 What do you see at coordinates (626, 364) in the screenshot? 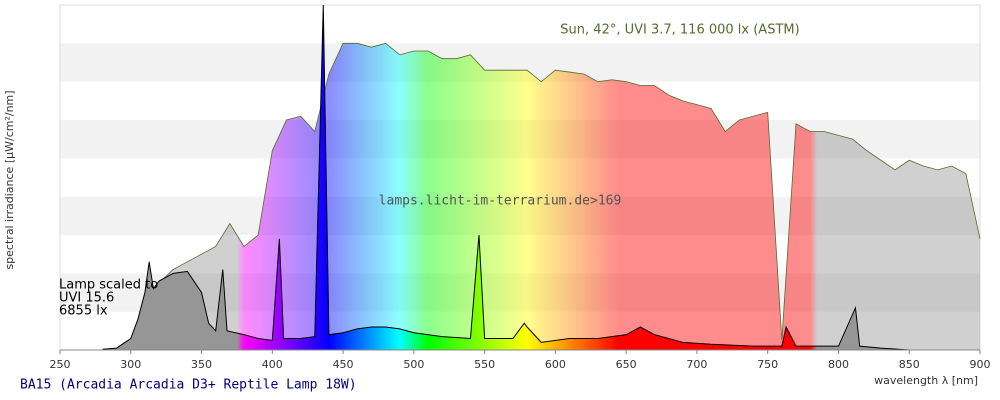
I see `x-tick-label: 650` at bounding box center [626, 364].